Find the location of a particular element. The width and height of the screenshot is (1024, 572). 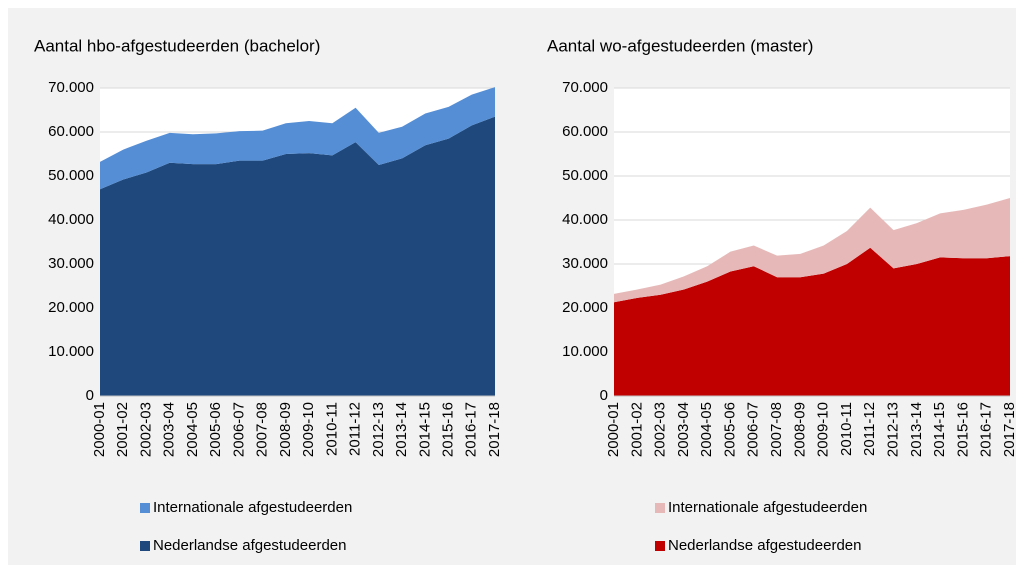

chart-title: Aantal wo-afgestudeerden (master) is located at coordinates (680, 45).